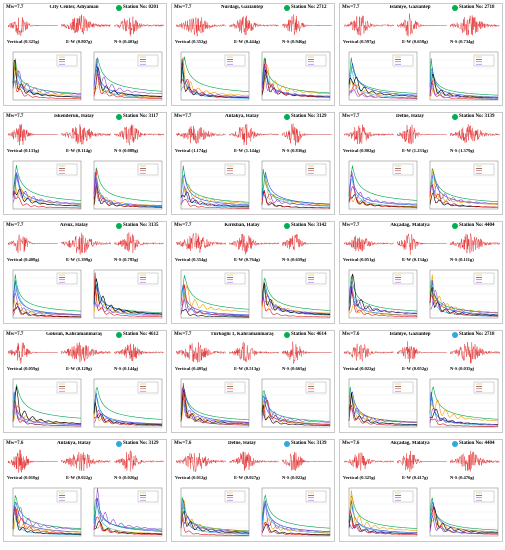 The height and width of the screenshot is (550, 505). Describe the element at coordinates (79, 41) in the screenshot. I see `ew-pga-label: E-W (0.807g)` at that location.